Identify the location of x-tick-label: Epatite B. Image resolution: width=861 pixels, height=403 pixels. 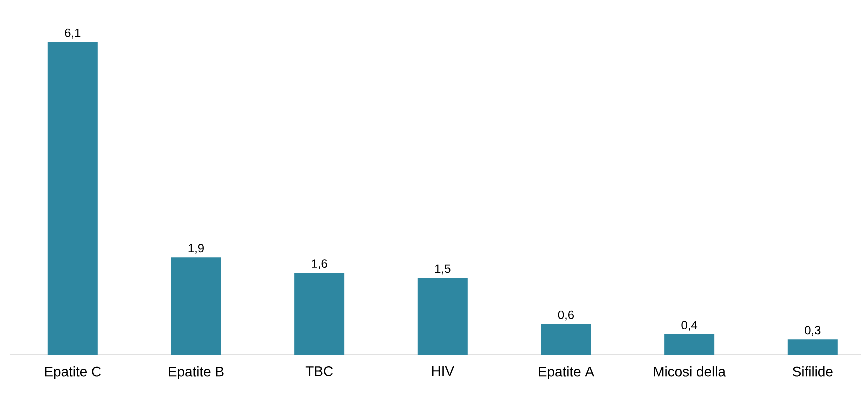
(196, 373).